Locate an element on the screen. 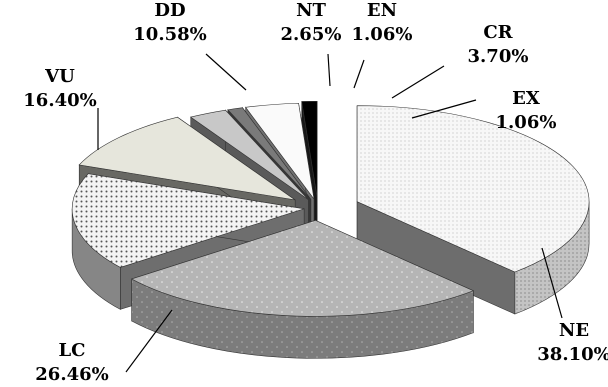  slice-nt-top is located at coordinates (249, 155).